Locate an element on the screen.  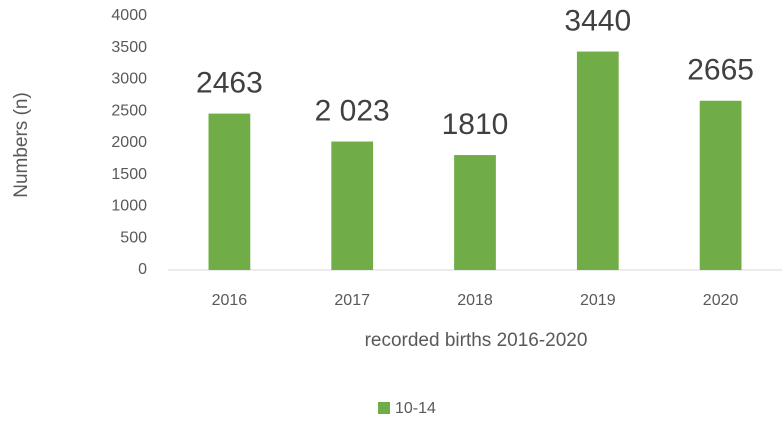
legend-label: 10-14 is located at coordinates (415, 408).